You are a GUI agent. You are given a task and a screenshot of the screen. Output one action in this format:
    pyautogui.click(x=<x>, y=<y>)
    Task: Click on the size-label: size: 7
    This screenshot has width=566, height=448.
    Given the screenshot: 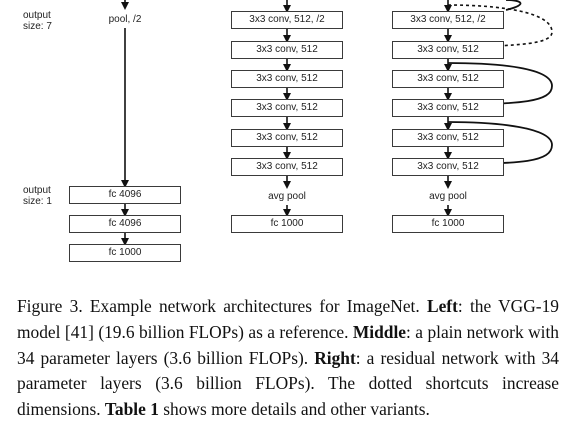 What is the action you would take?
    pyautogui.click(x=37, y=26)
    